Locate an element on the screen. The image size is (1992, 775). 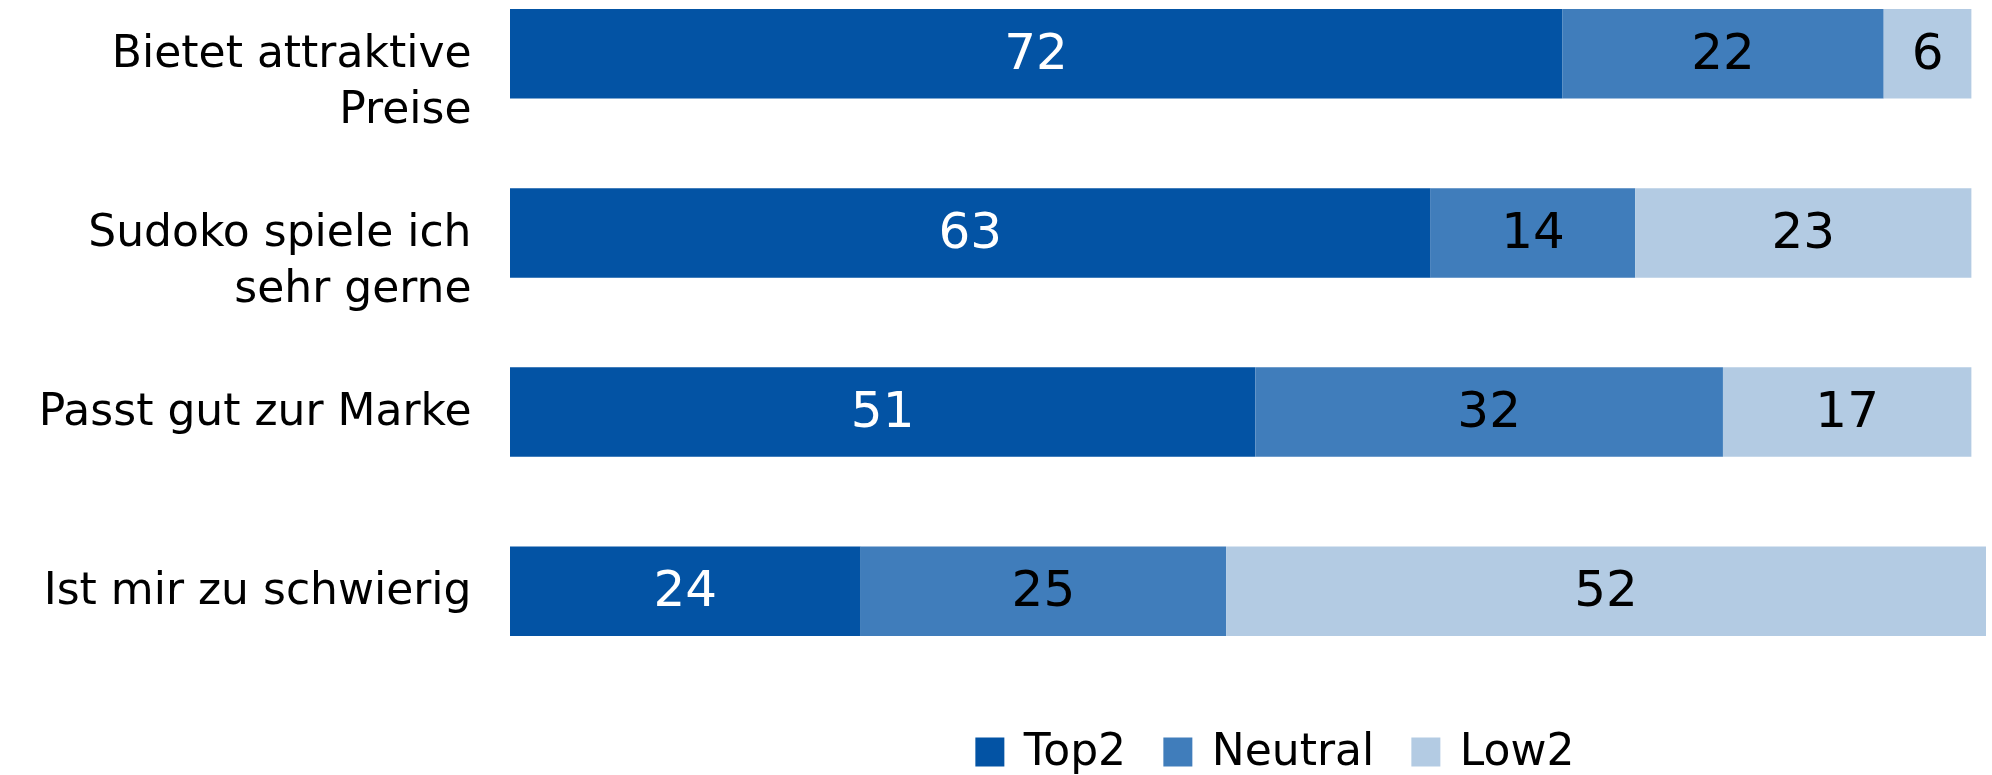
data-label: 52 is located at coordinates (1606, 589).